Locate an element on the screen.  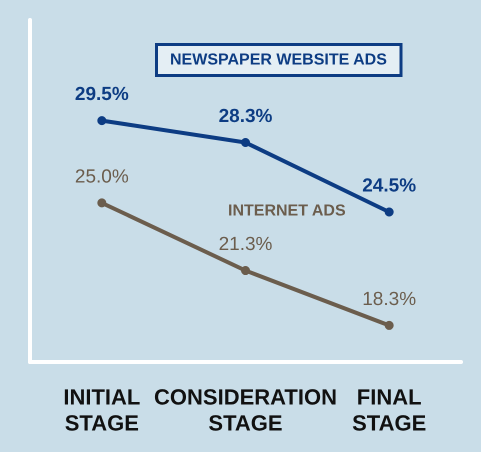
text: INTERNET ADS is located at coordinates (287, 211).